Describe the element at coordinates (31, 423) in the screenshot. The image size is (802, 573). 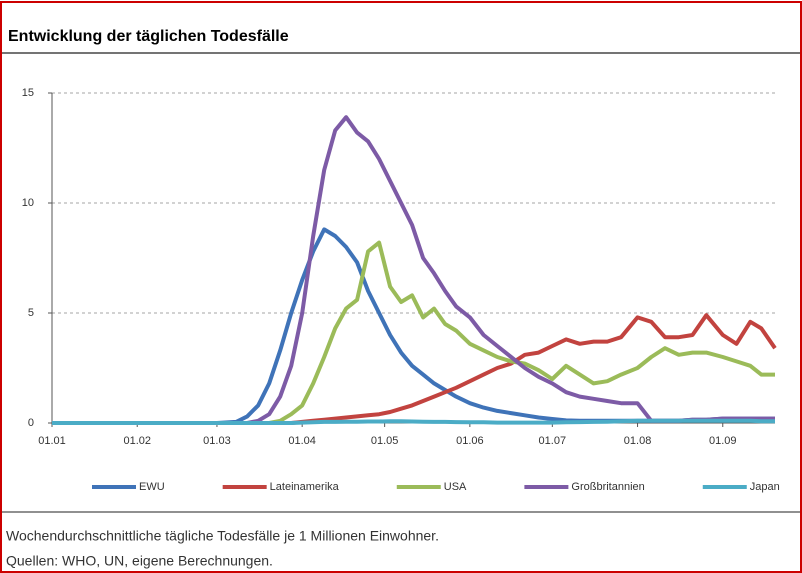
I see `y-tick-label: 0` at that location.